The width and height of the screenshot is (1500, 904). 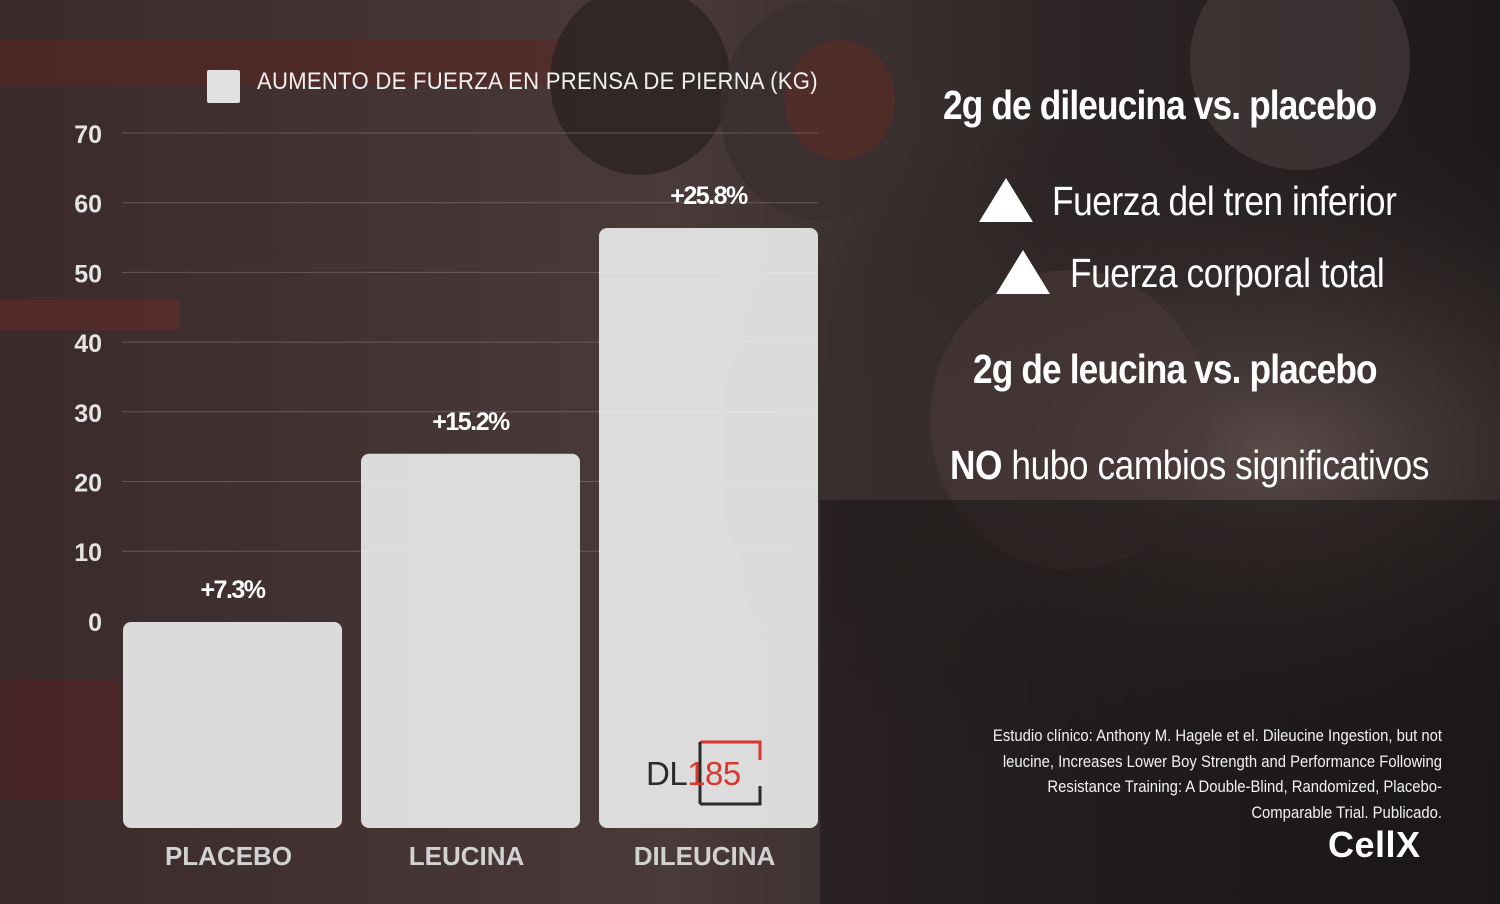 What do you see at coordinates (223, 86) in the screenshot?
I see `legend-swatch` at bounding box center [223, 86].